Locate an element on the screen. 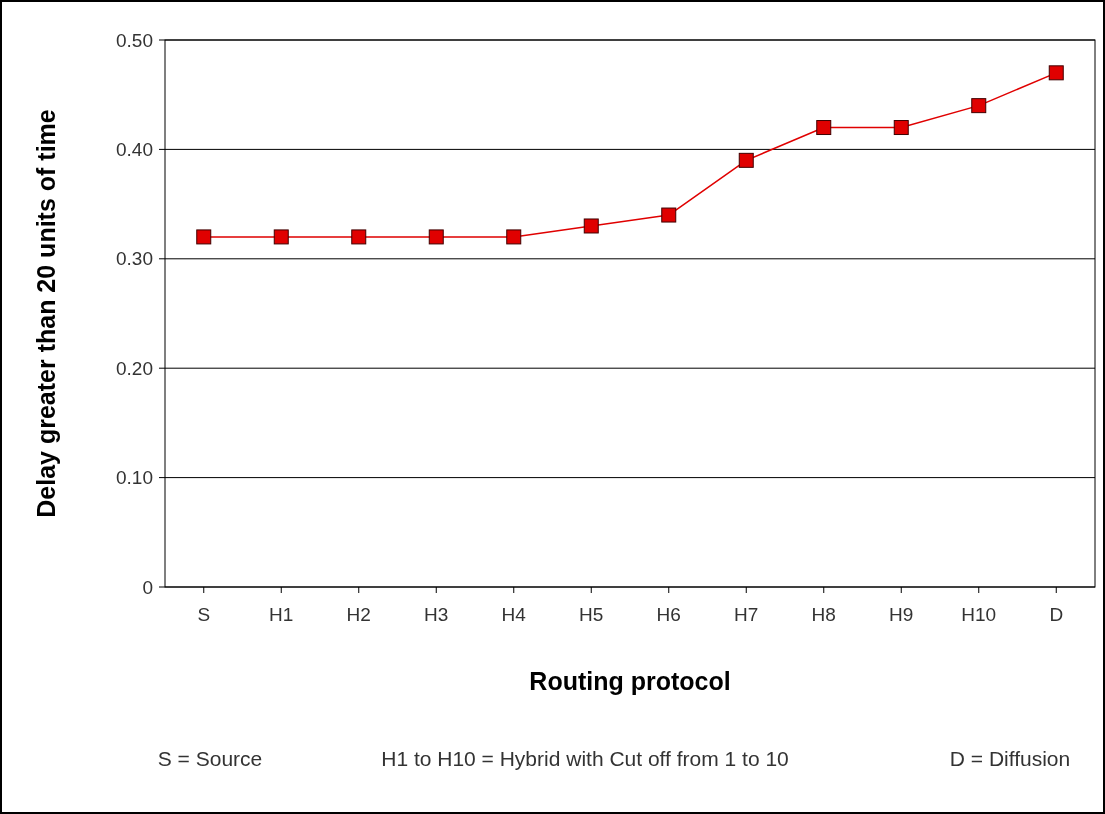  x-tick-label: H4 is located at coordinates (514, 614).